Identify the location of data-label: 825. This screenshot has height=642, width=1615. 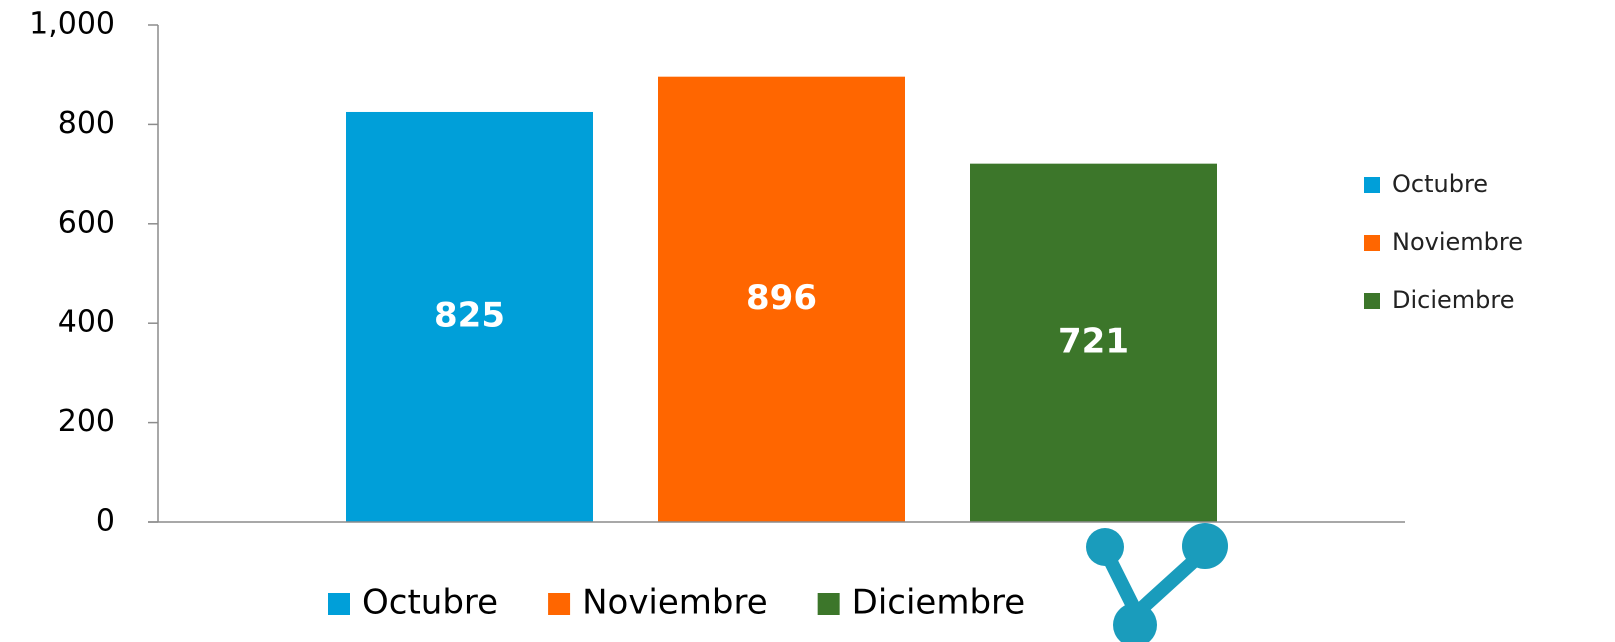
(469, 315).